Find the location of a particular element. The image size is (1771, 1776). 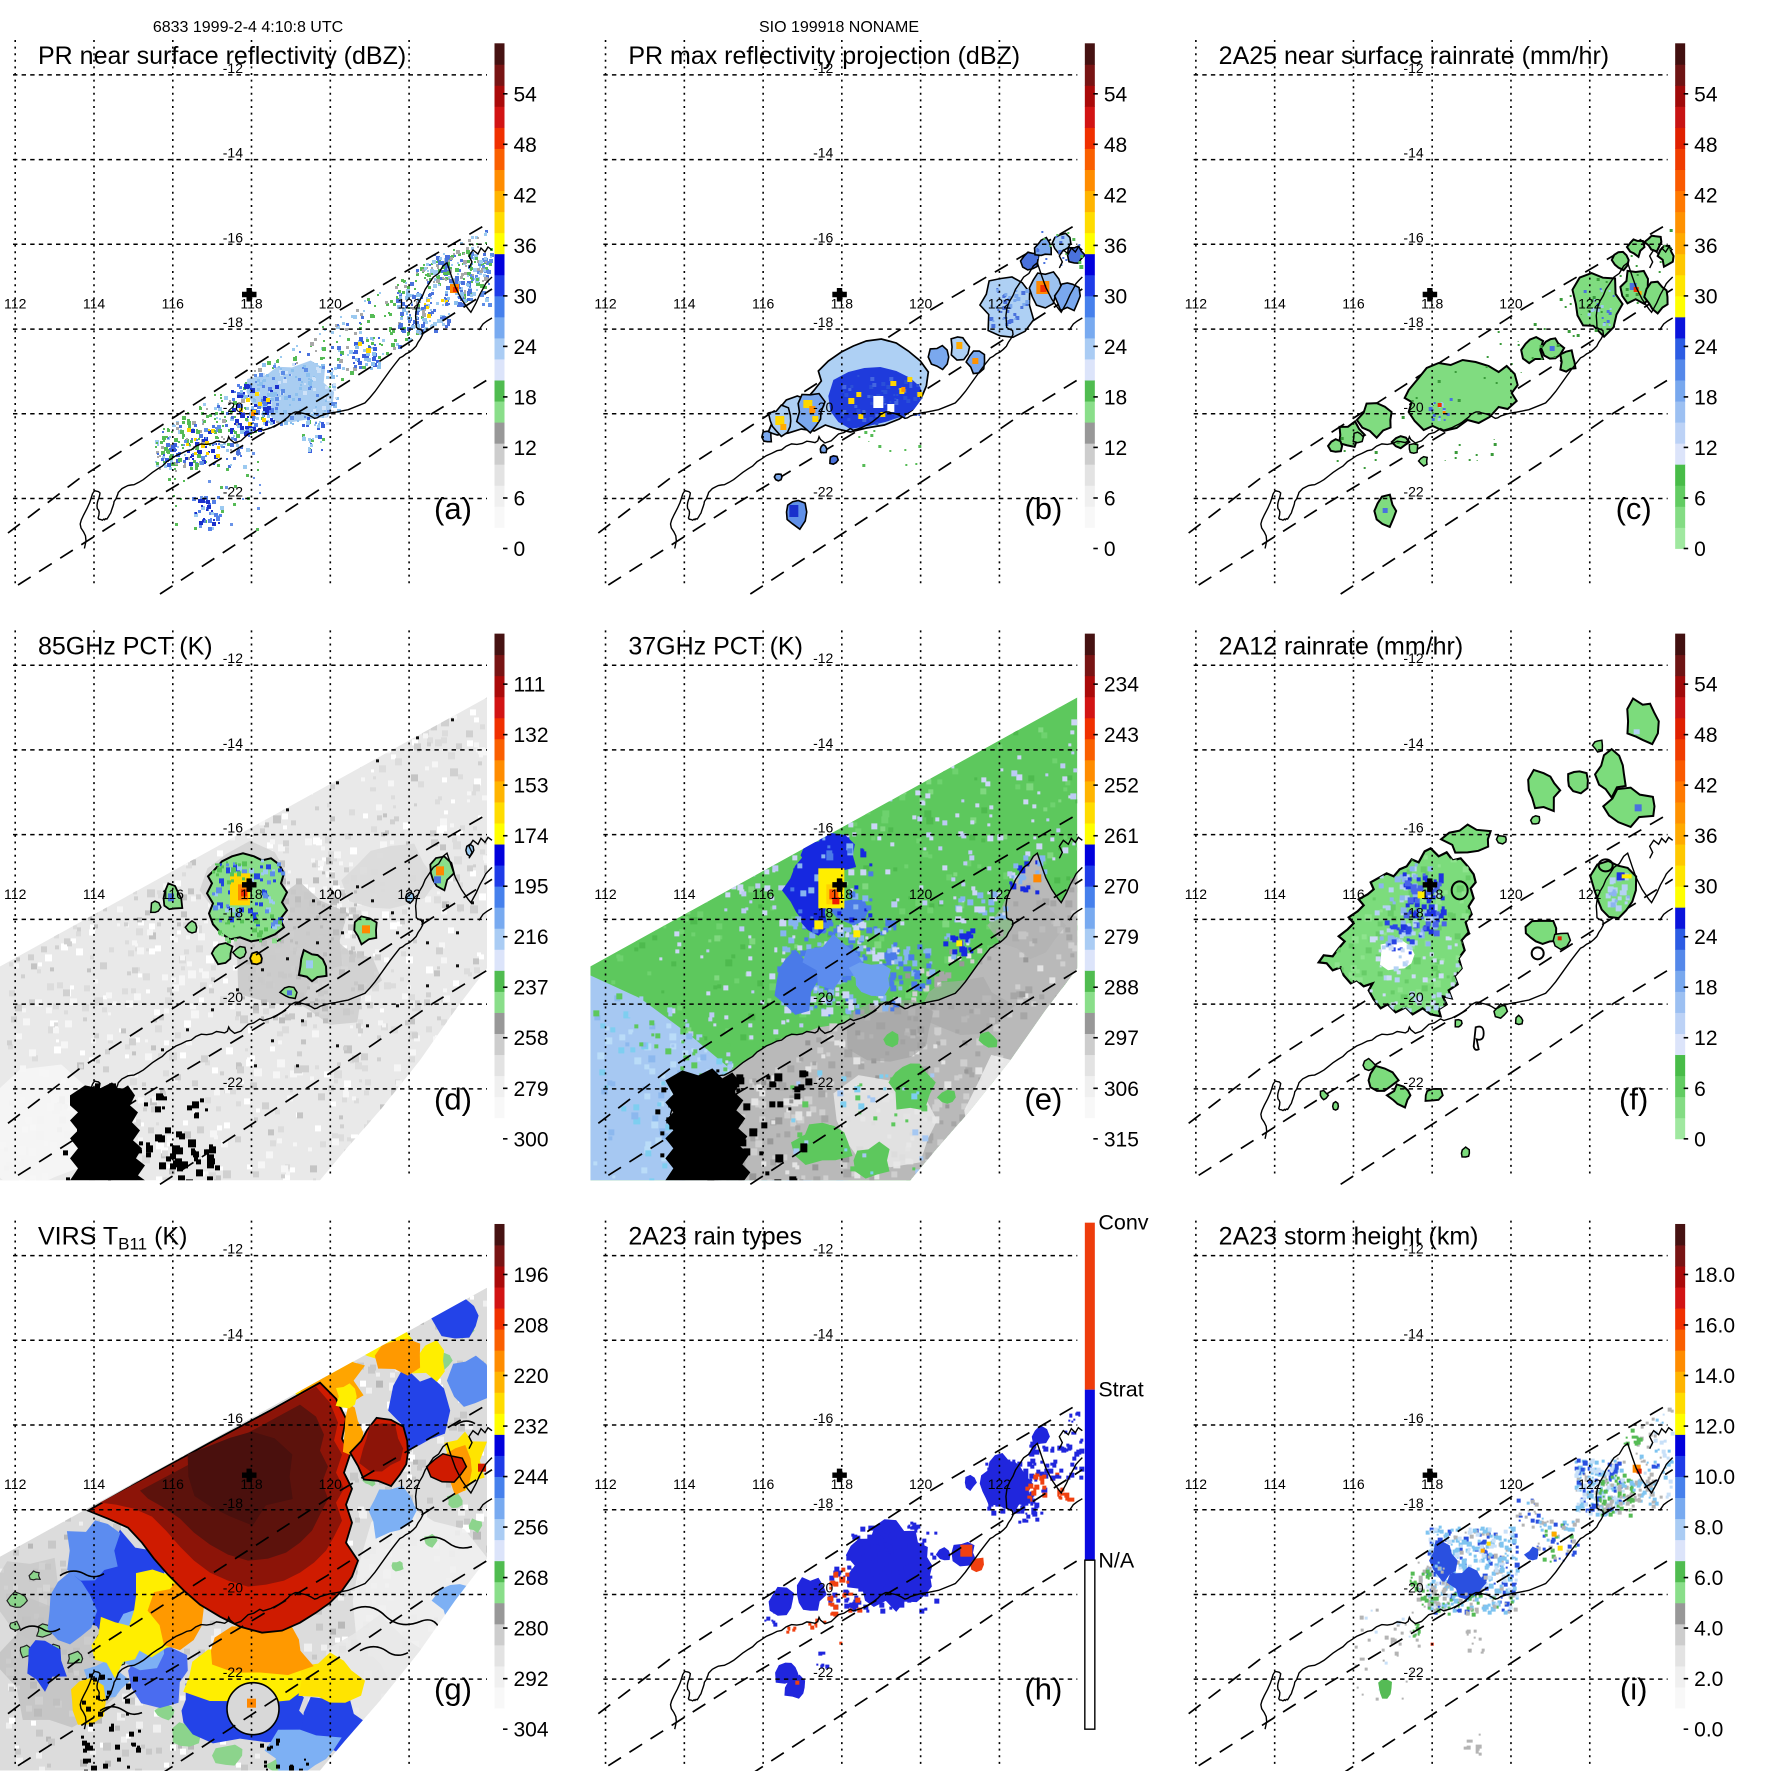

svg-text: (d) is located at coordinates (453, 1098).